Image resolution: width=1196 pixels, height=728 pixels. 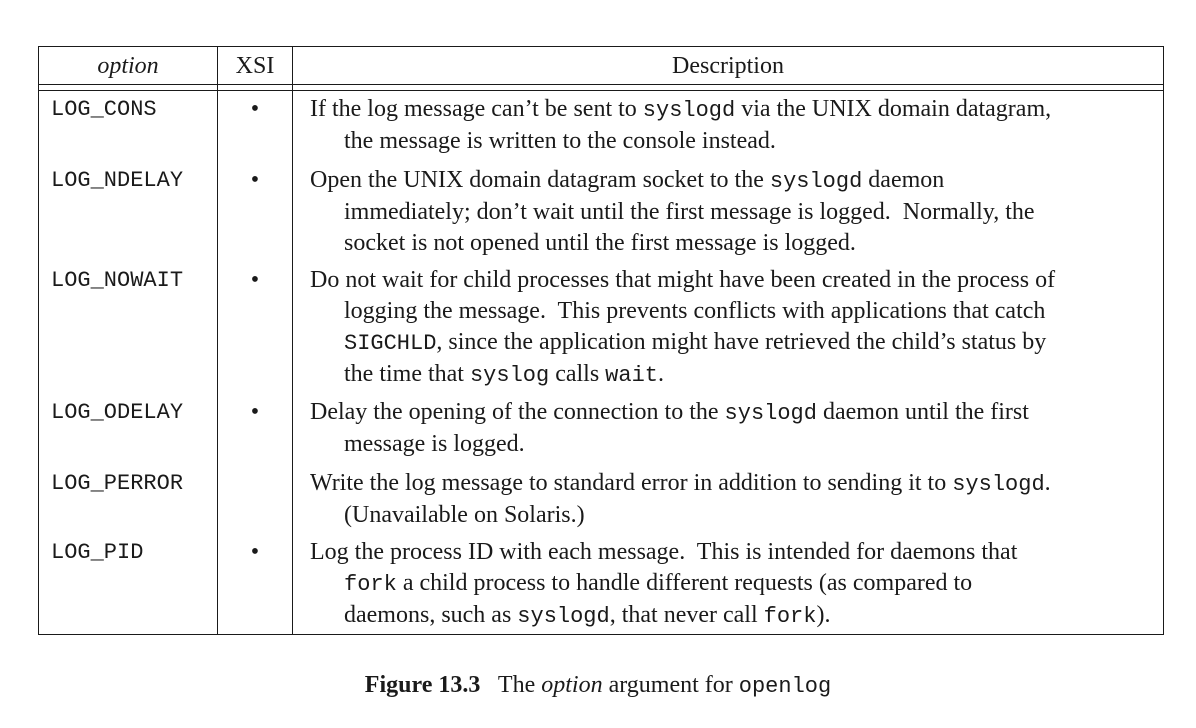 What do you see at coordinates (464, 515) in the screenshot?
I see `description-text: (Unavailable on Solaris.)` at bounding box center [464, 515].